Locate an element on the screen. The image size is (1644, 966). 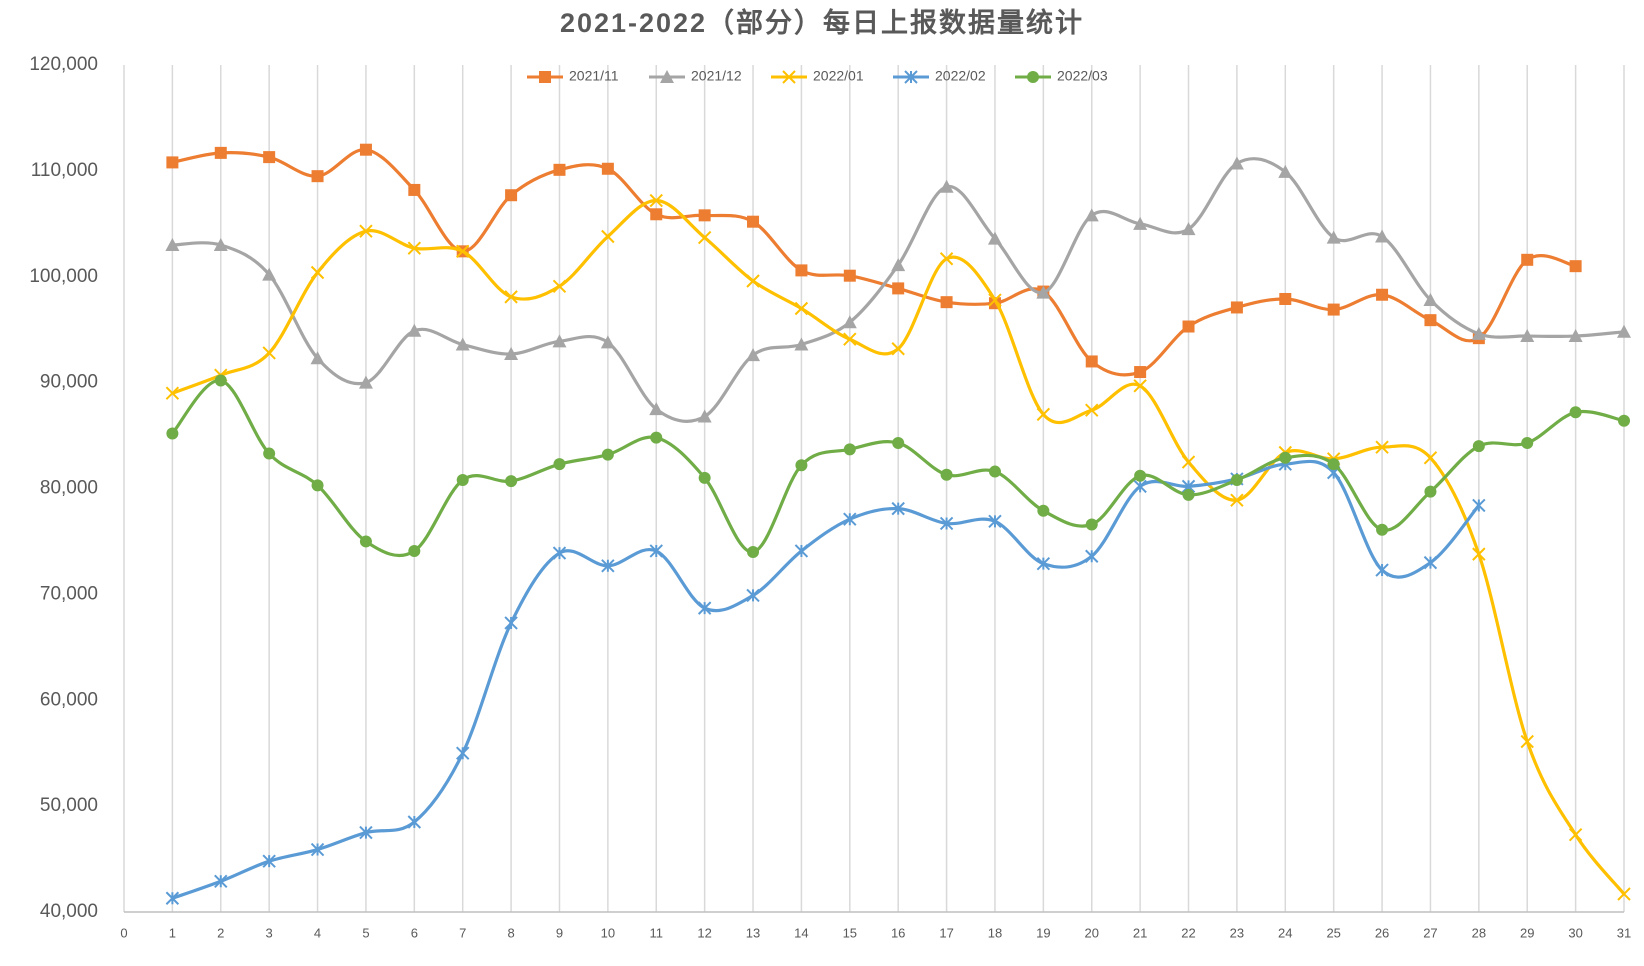
x-tick-label: 24 is located at coordinates (1285, 932).